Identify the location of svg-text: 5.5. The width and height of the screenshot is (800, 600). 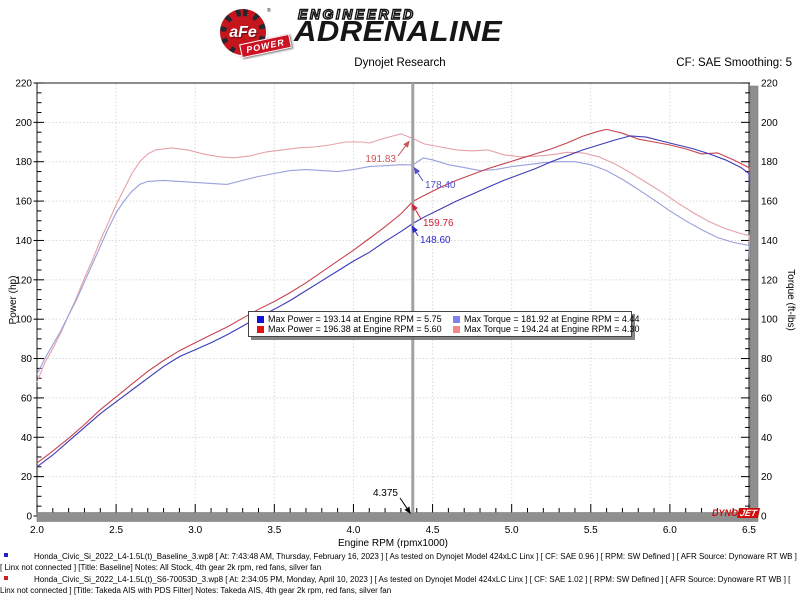
(591, 530).